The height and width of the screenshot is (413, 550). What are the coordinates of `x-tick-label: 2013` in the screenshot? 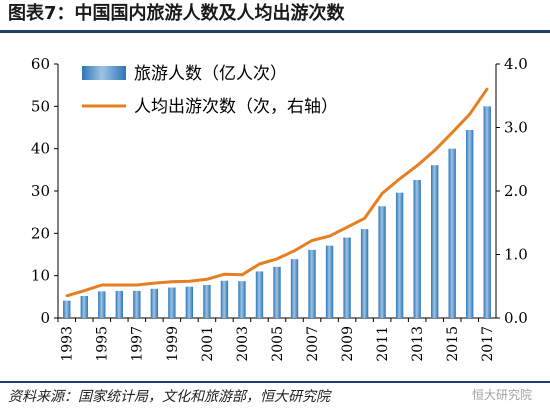 It's located at (418, 344).